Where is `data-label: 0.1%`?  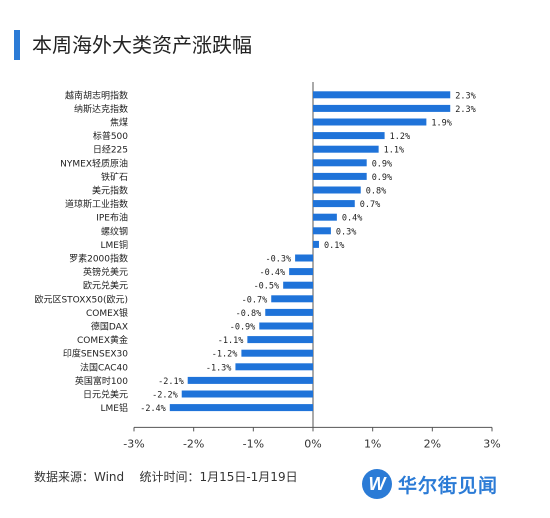
data-label: 0.1% is located at coordinates (334, 246).